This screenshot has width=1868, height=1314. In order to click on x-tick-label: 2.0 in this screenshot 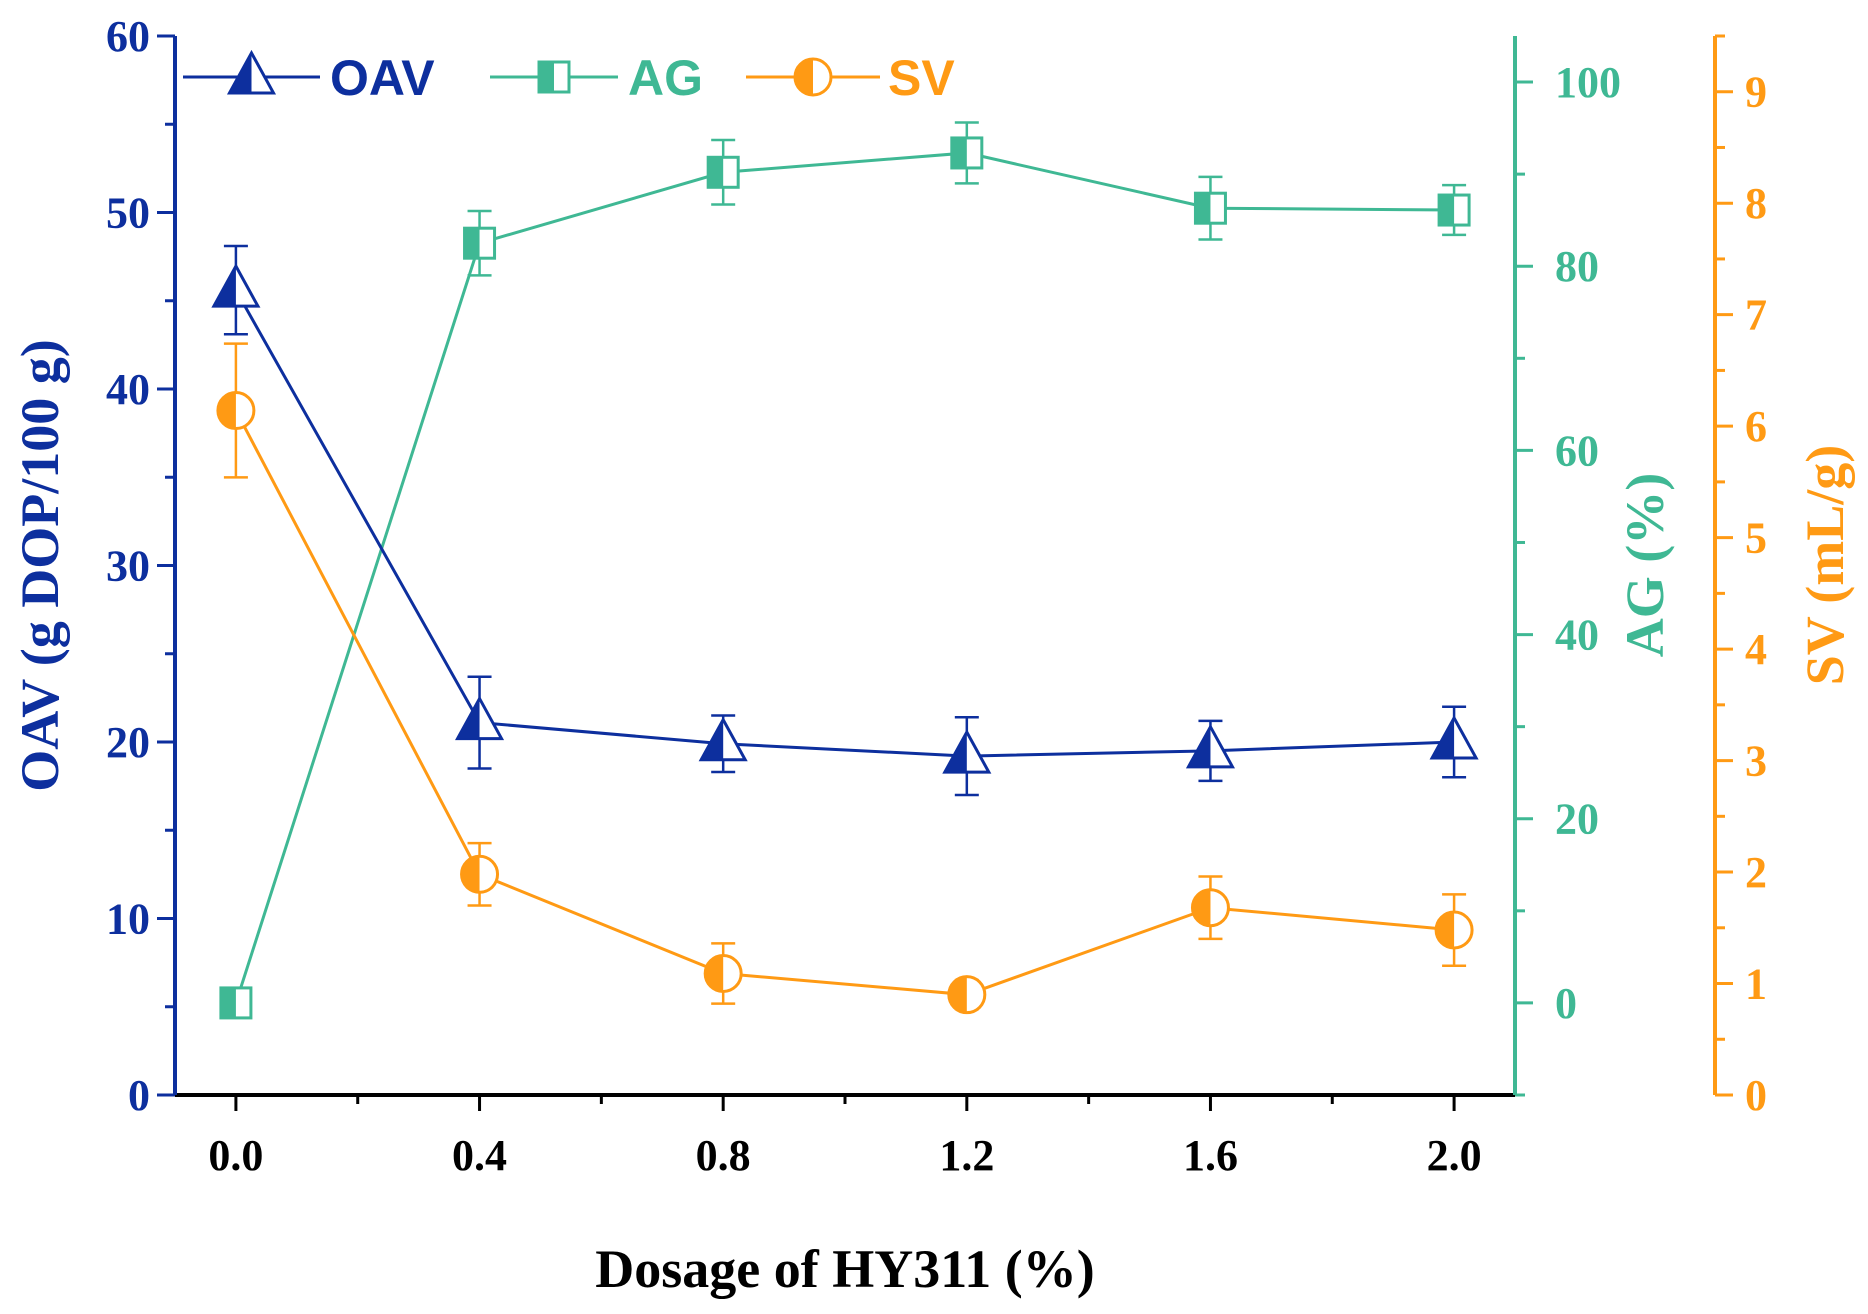, I will do `click(1454, 1155)`.